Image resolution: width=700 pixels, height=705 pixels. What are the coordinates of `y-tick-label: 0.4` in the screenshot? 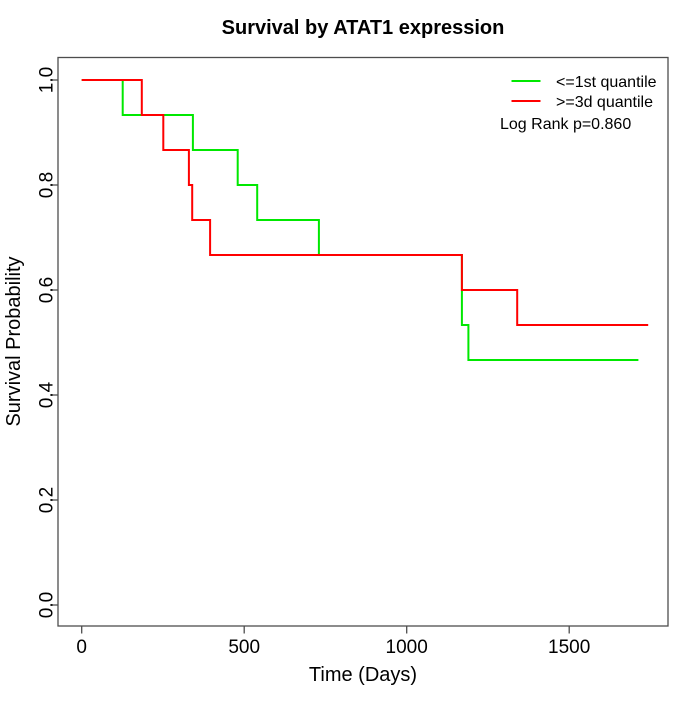 It's located at (47, 394).